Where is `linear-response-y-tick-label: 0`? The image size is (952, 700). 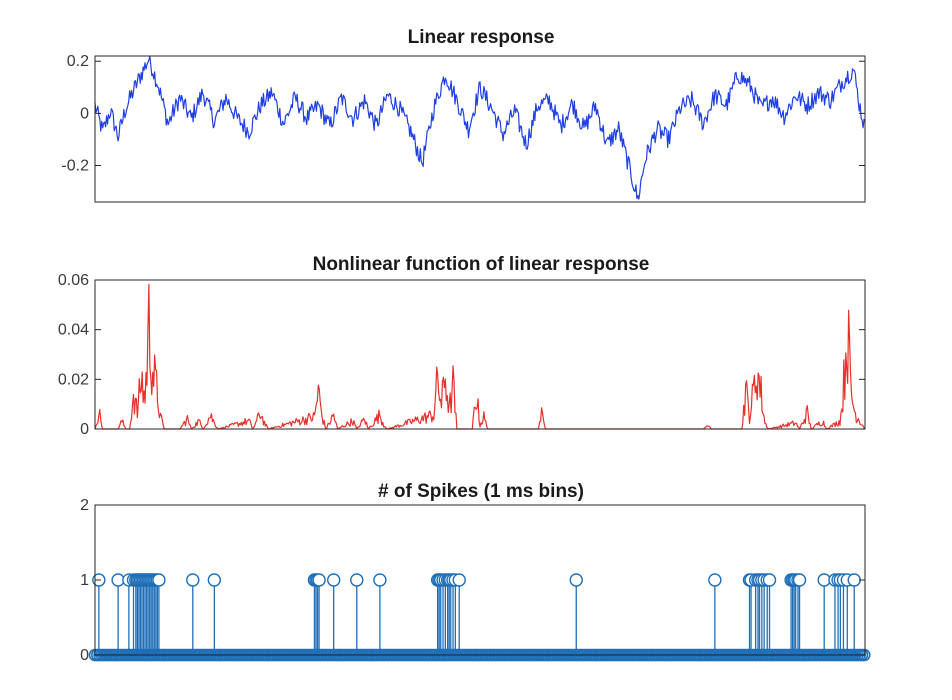
linear-response-y-tick-label: 0 is located at coordinates (84, 113).